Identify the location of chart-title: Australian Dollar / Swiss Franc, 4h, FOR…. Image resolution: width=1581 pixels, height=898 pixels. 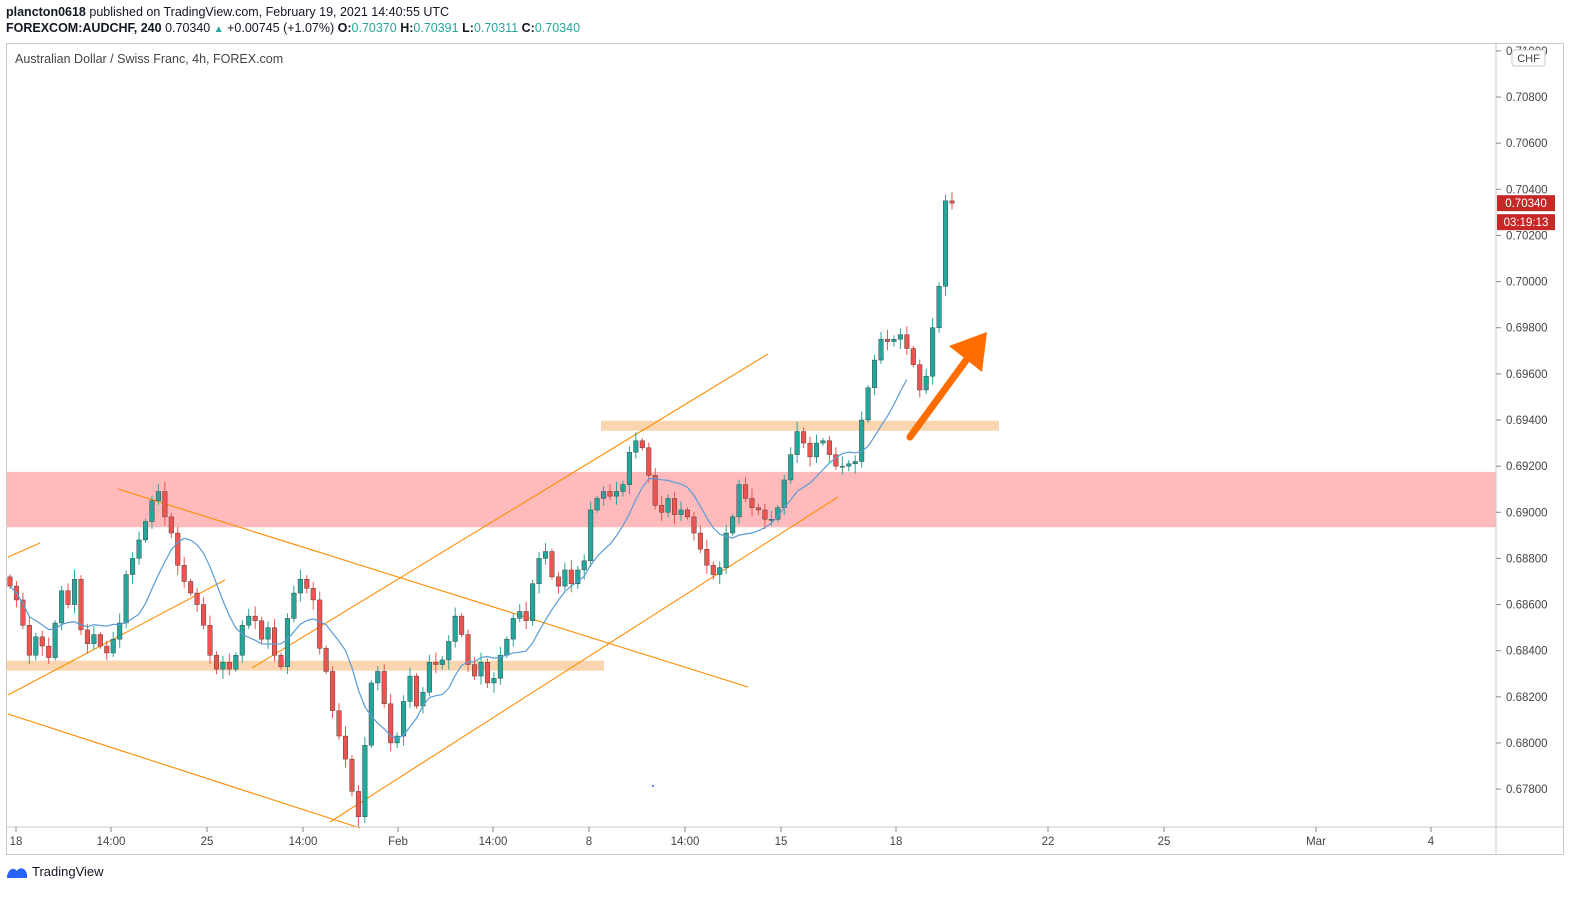
(149, 59).